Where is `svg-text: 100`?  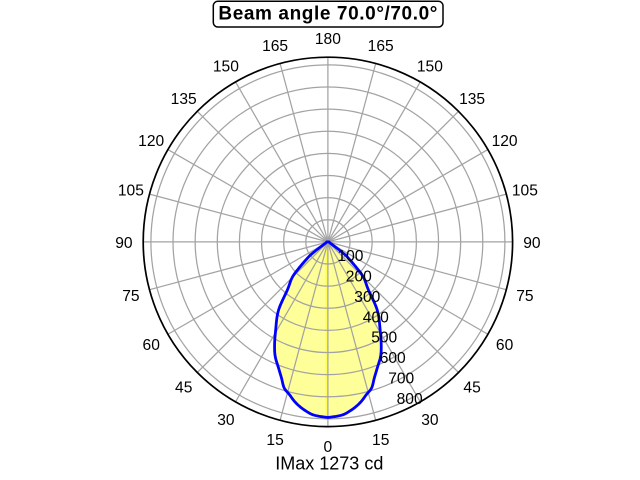 svg-text: 100 is located at coordinates (350, 256).